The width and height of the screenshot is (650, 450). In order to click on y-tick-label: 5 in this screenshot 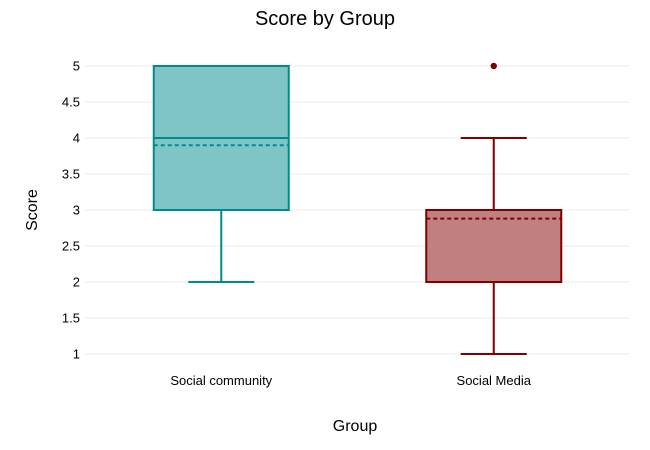, I will do `click(76, 66)`.